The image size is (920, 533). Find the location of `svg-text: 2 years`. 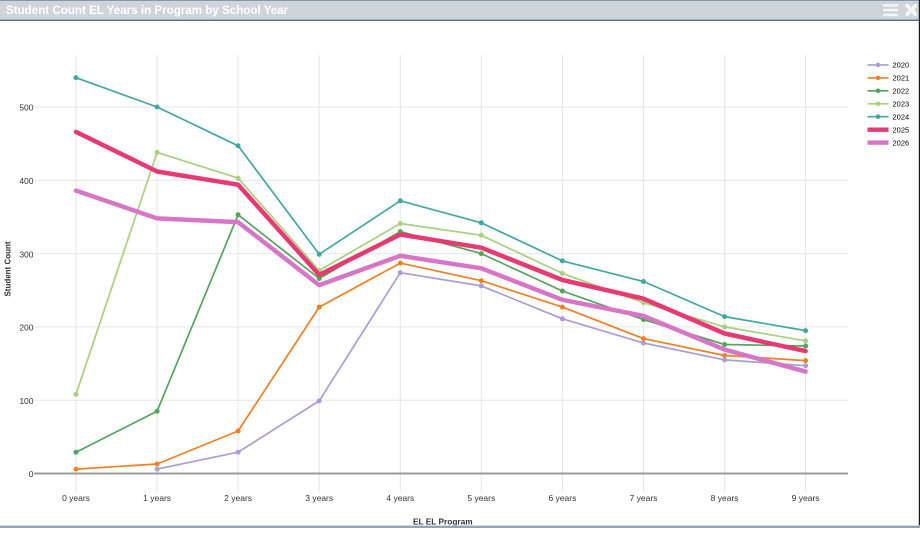

svg-text: 2 years is located at coordinates (238, 498).